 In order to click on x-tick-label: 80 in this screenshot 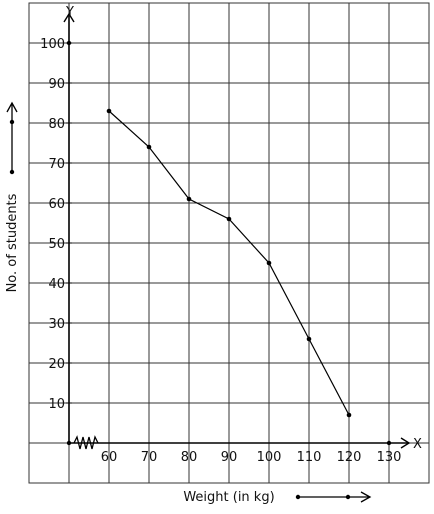, I will do `click(189, 457)`.